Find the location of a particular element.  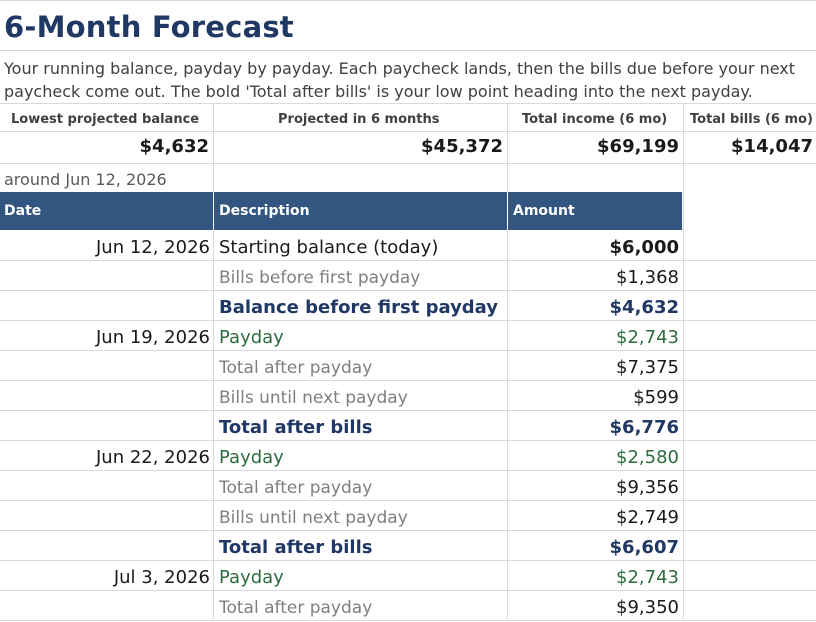

row-amount: $4,632 is located at coordinates (644, 307).